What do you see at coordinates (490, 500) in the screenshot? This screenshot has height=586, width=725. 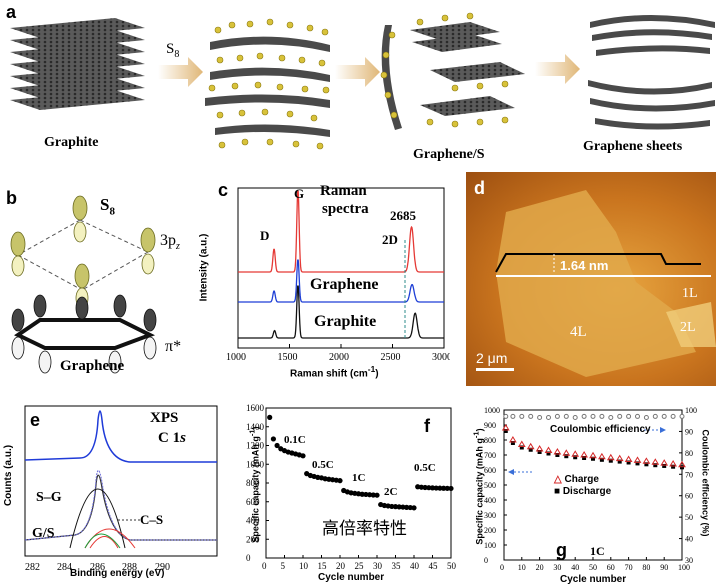 I see `cyc-ytick-label-400: 400` at bounding box center [490, 500].